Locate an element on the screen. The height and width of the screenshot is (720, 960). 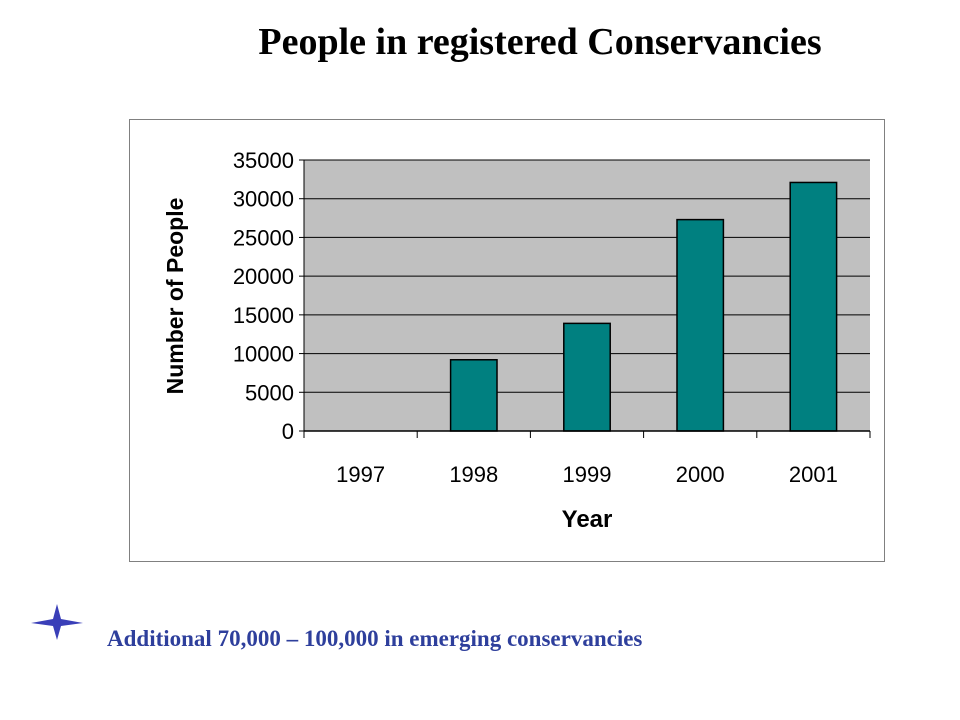
bar-1999 is located at coordinates (587, 377).